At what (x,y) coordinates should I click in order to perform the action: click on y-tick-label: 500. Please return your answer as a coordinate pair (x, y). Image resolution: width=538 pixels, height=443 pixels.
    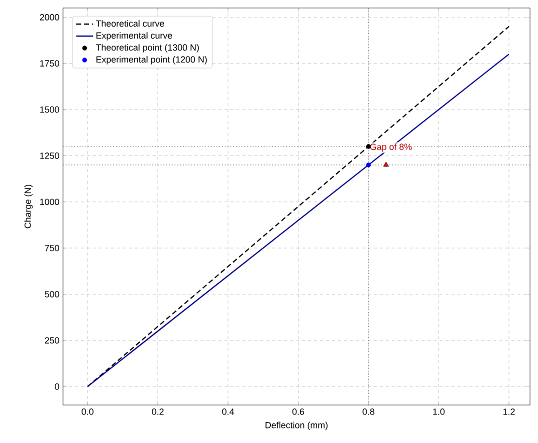
    Looking at the image, I should click on (52, 294).